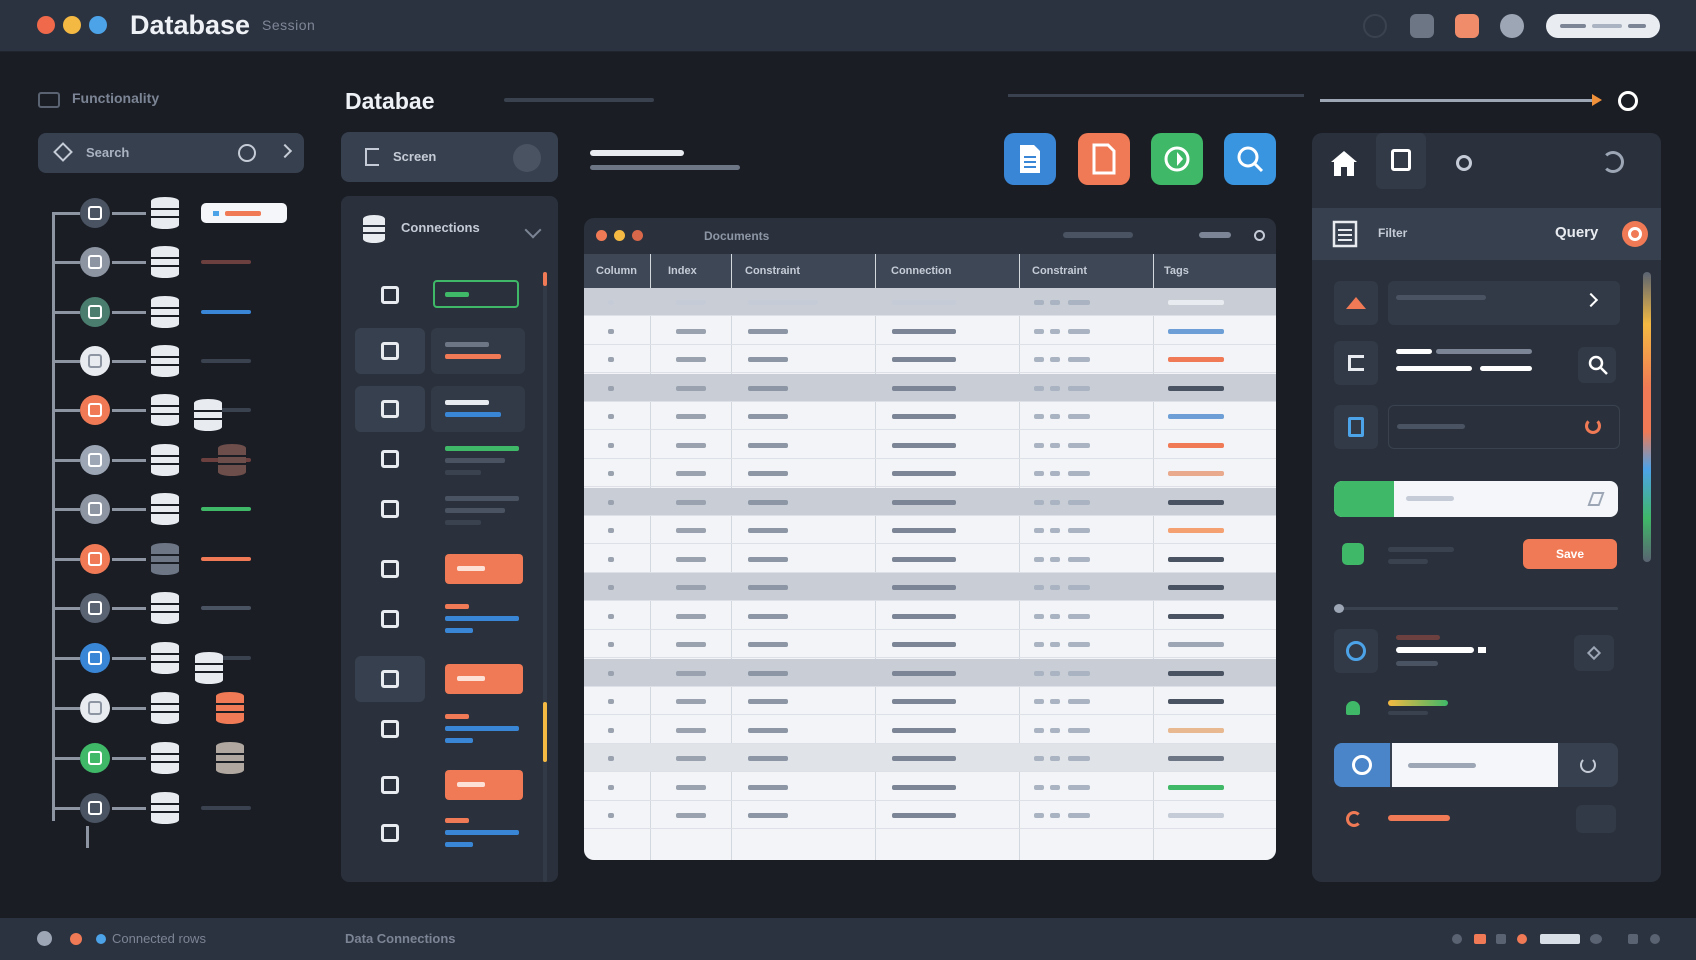  What do you see at coordinates (1628, 101) in the screenshot?
I see `record-icon` at bounding box center [1628, 101].